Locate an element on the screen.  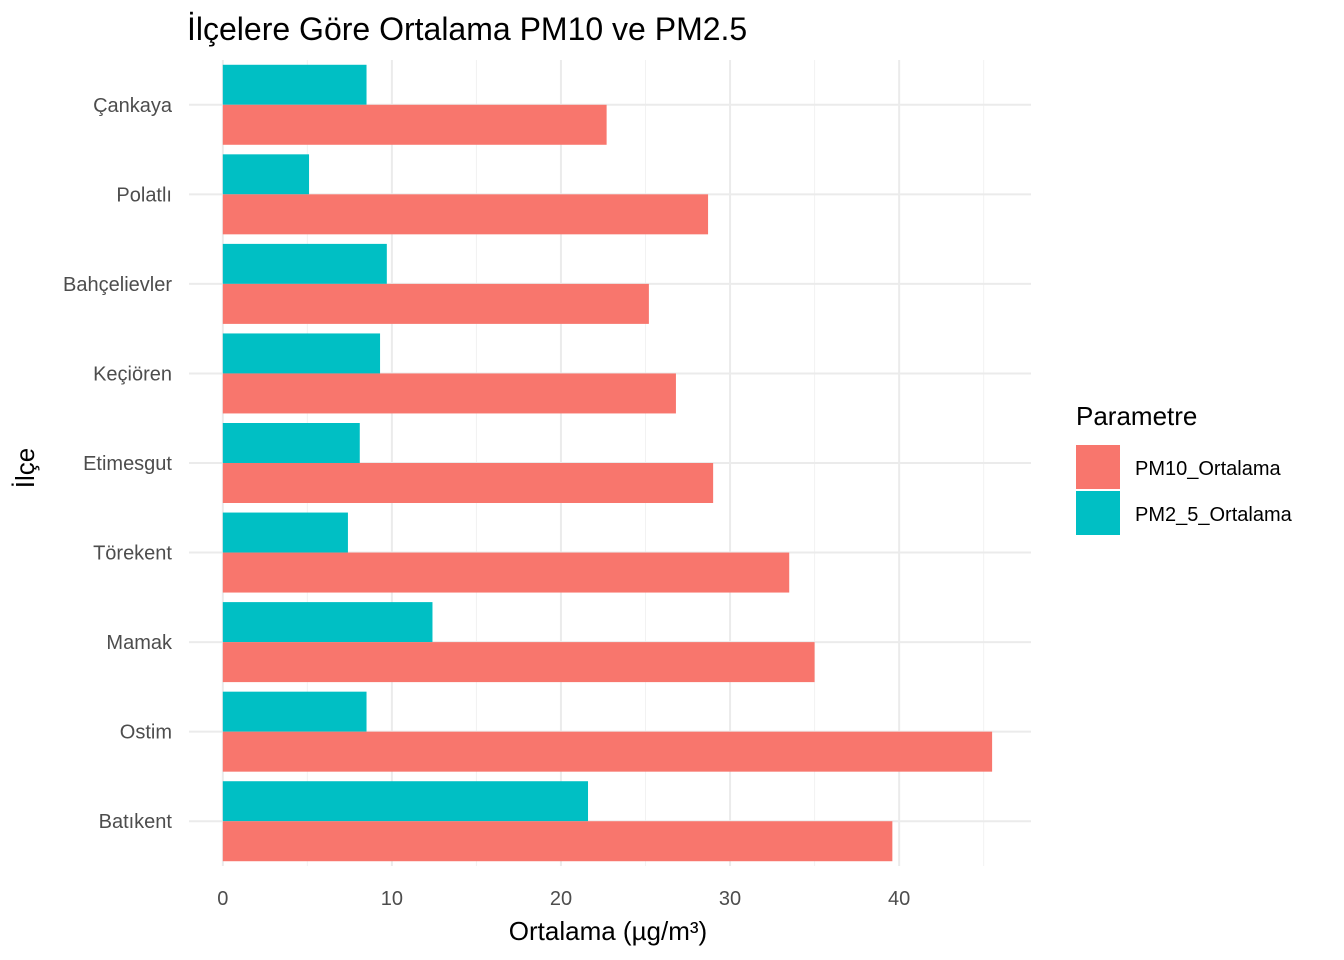
x-tick-label: 0 is located at coordinates (222, 899).